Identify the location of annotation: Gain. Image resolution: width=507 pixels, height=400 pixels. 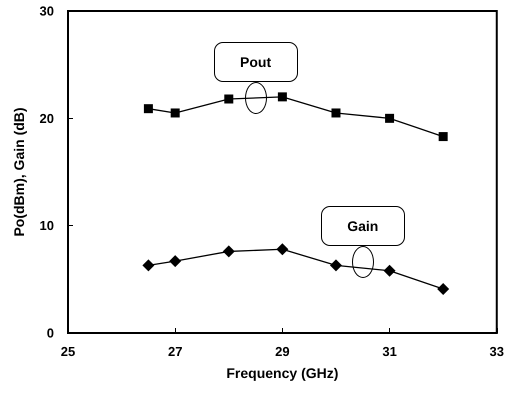
(362, 226).